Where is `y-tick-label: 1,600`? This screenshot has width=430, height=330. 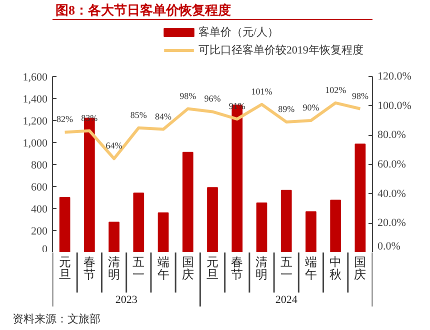
y-tick-label: 1,600 is located at coordinates (35, 78).